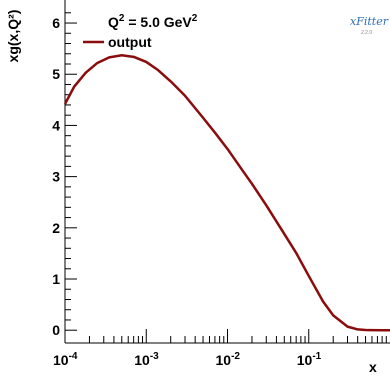 Image resolution: width=390 pixels, height=380 pixels. I want to click on x-tick-label: 10⁻², so click(228, 359).